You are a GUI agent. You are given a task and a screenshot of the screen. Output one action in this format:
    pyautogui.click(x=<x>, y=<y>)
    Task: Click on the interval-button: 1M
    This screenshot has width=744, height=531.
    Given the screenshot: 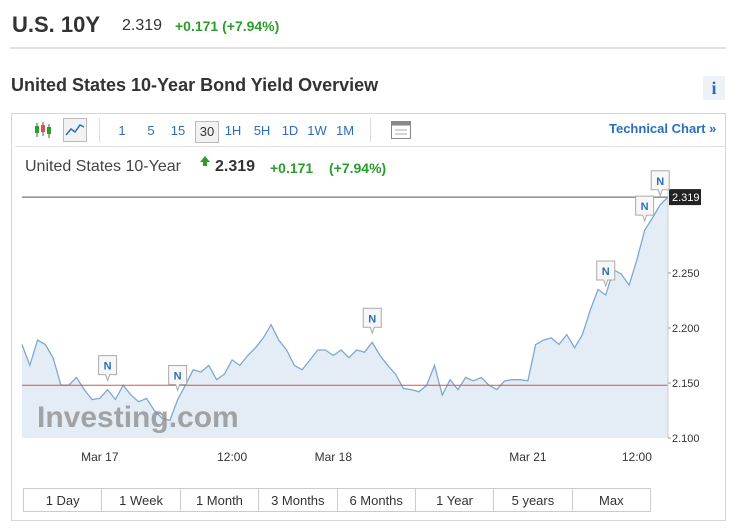 What is the action you would take?
    pyautogui.click(x=345, y=130)
    